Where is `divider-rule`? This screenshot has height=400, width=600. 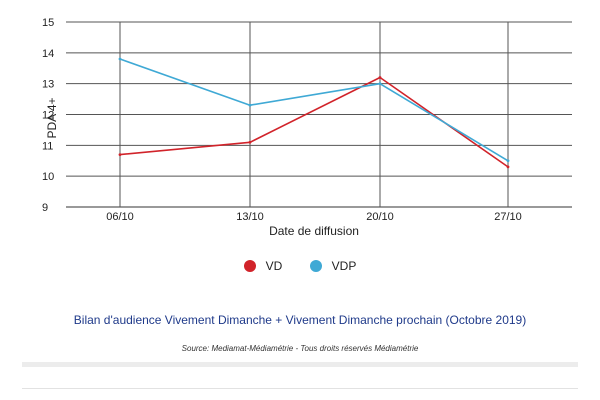
divider-rule is located at coordinates (300, 388).